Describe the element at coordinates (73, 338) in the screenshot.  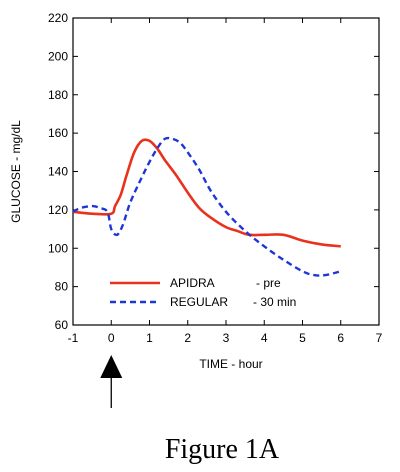
I see `x-tick-label: -1` at that location.